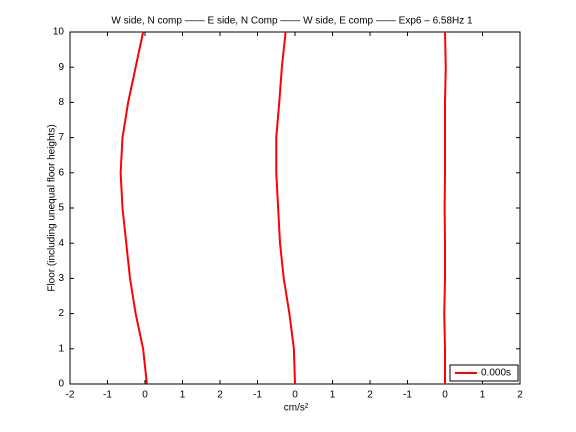  What do you see at coordinates (61, 67) in the screenshot?
I see `y-tick-label: 9` at bounding box center [61, 67].